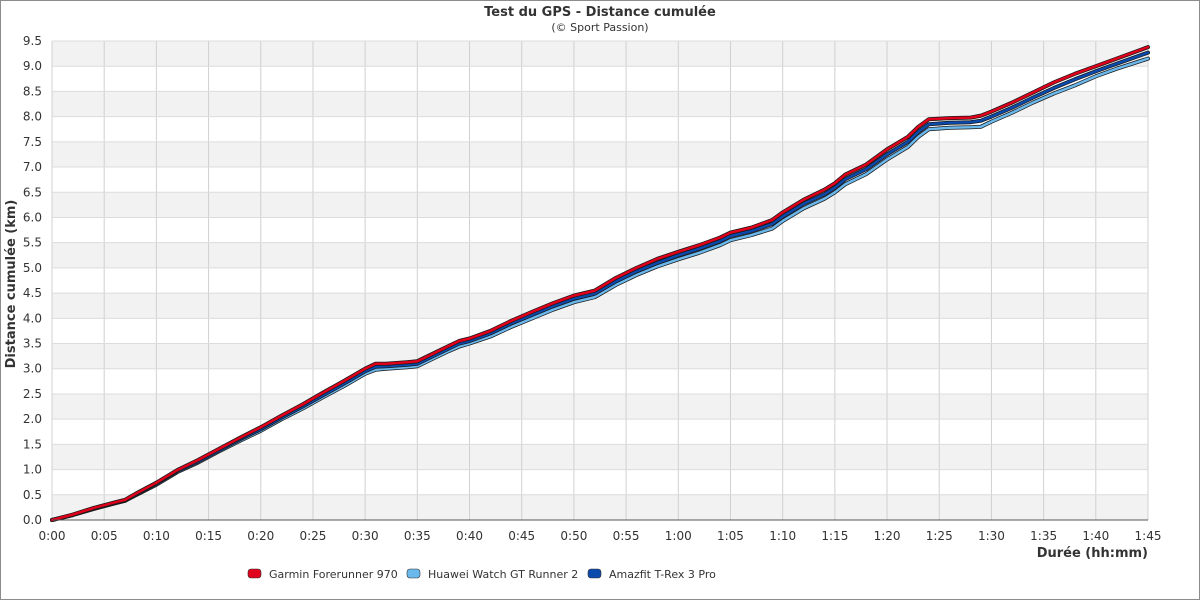 The image size is (1200, 600). I want to click on x-tick-label: 1:30, so click(991, 536).